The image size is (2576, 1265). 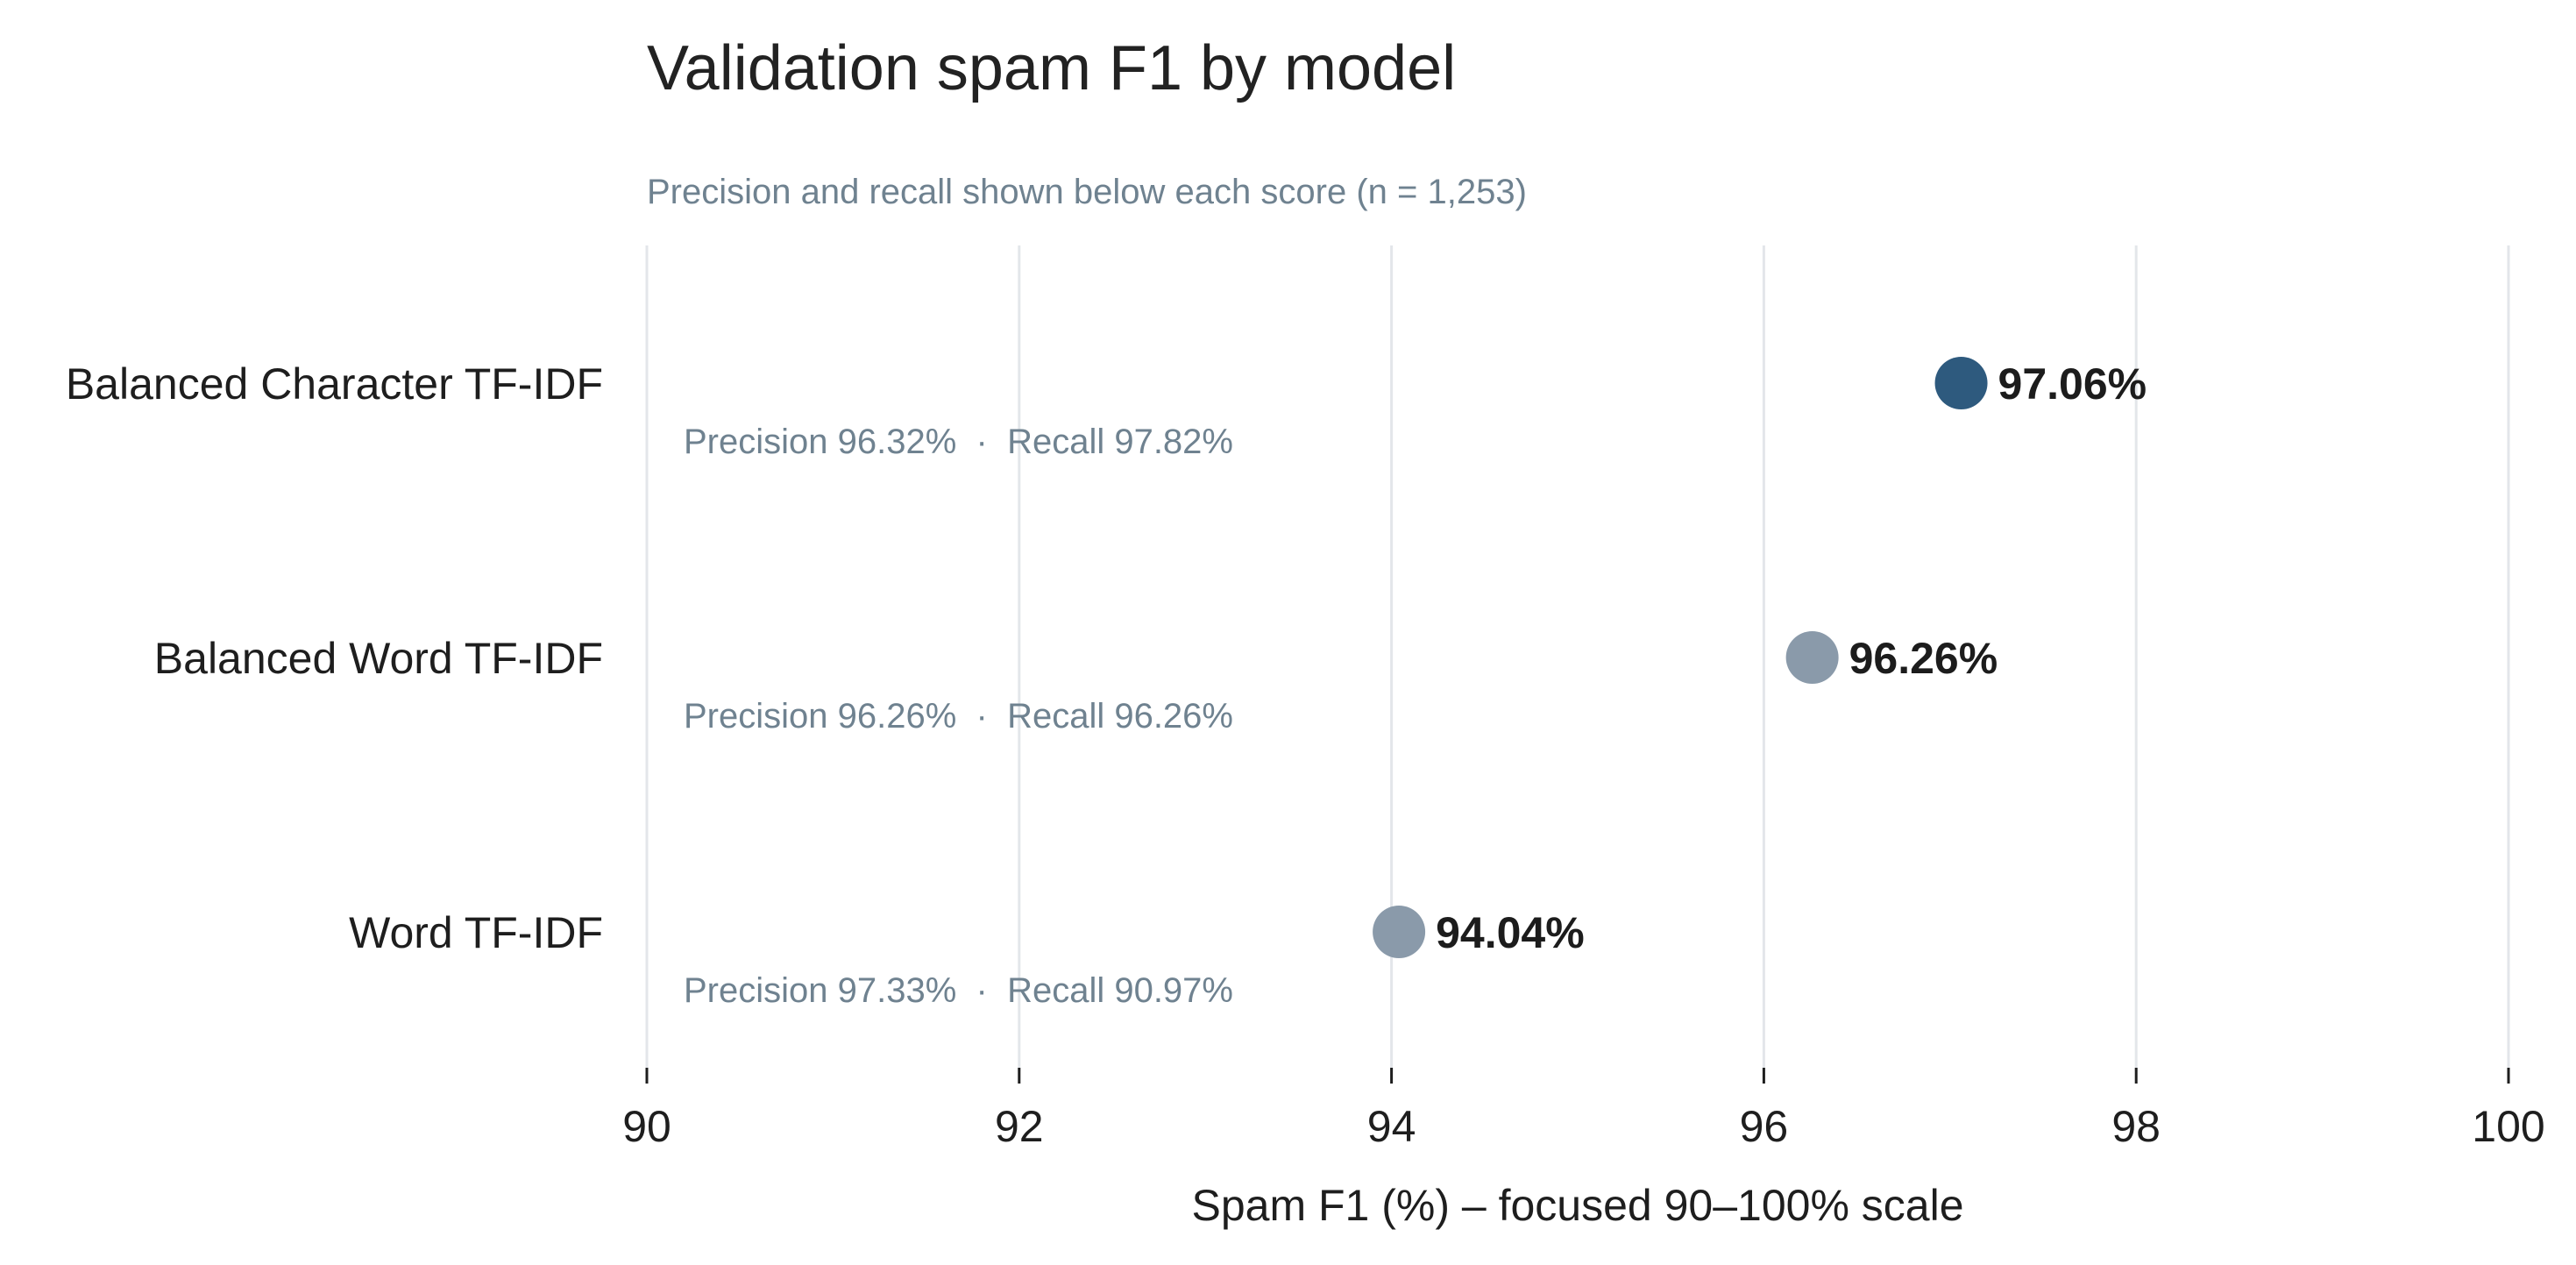 I want to click on x-axis-ticks: 90 92 94 96 98 100, so click(x=1584, y=1109).